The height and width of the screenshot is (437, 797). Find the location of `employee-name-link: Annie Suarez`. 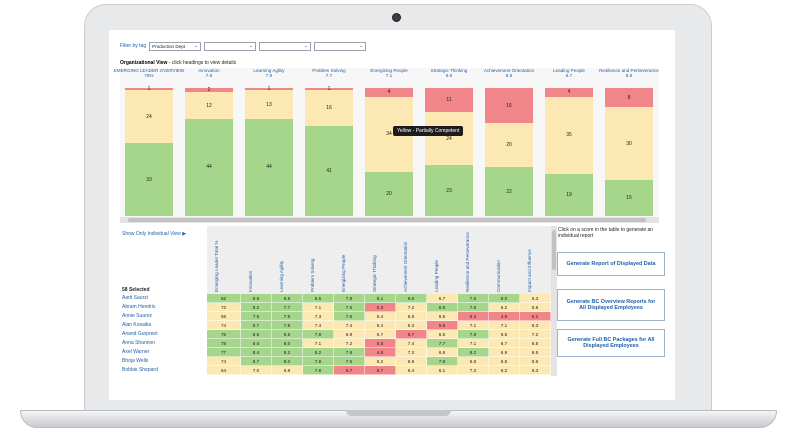

employee-name-link: Annie Suarez is located at coordinates (137, 316).